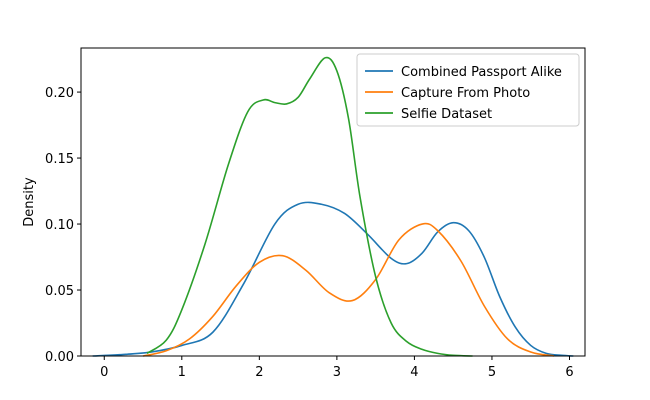 The image size is (650, 400). I want to click on x-tick-label: 6, so click(569, 372).